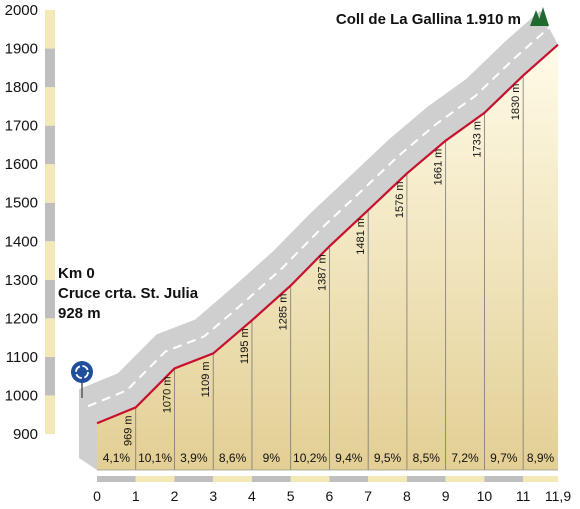 The image size is (580, 509). I want to click on elevation-label: 1481 m, so click(361, 236).